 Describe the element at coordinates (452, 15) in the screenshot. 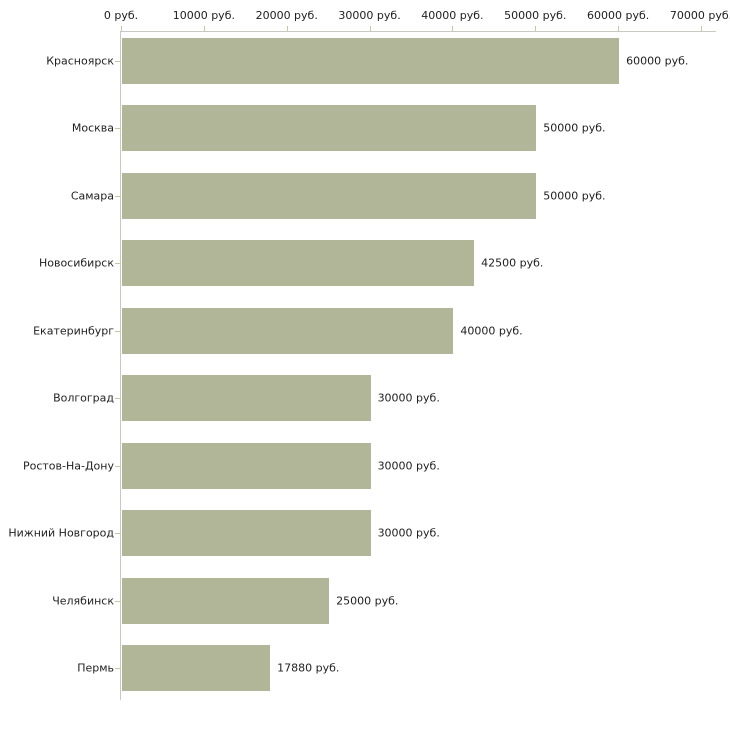

I see `x-axis-tick-label: 40000 руб.` at that location.